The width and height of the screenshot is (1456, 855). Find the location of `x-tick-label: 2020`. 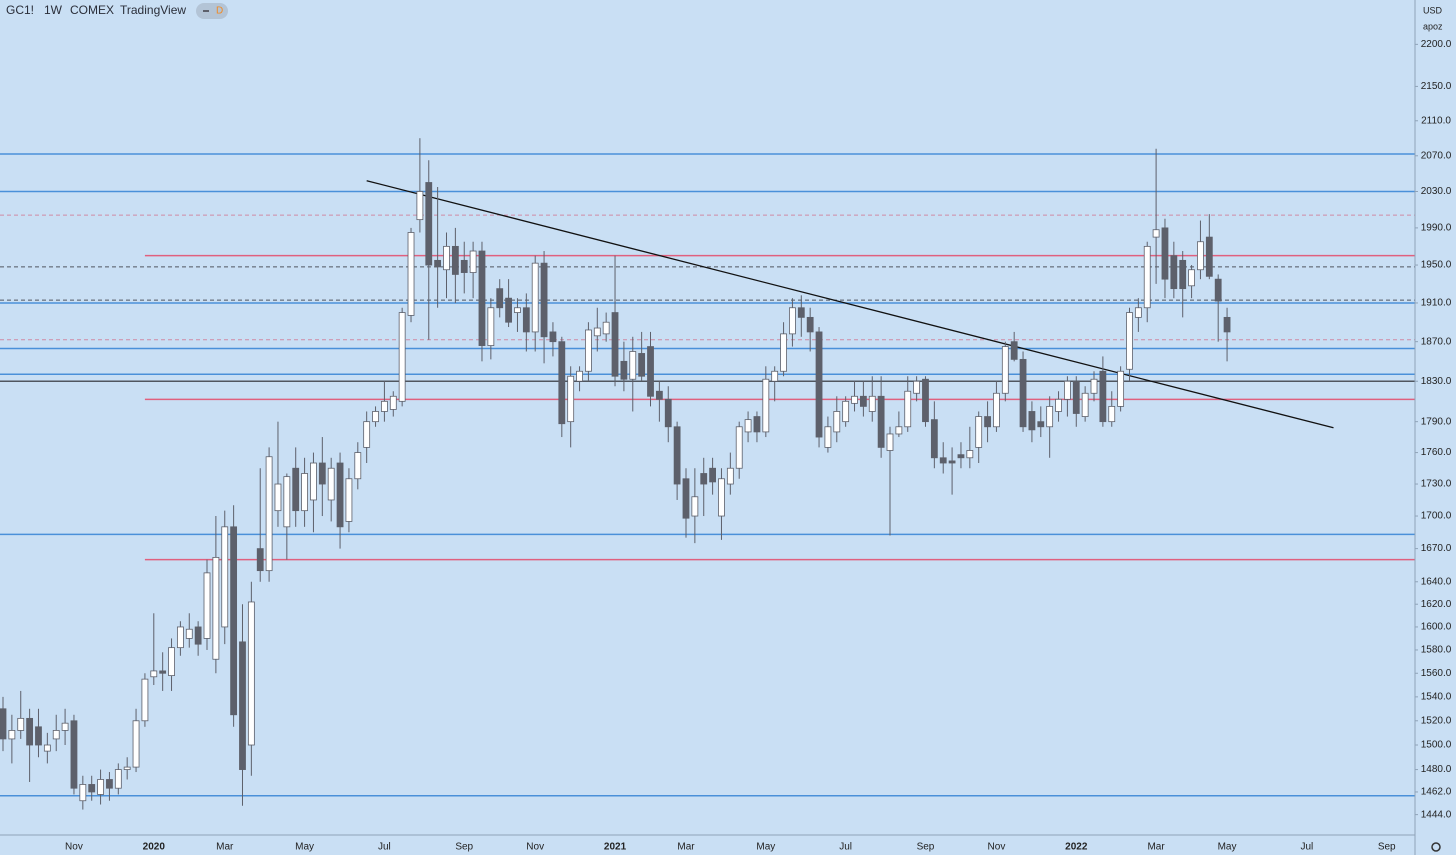

x-tick-label: 2020 is located at coordinates (154, 847).